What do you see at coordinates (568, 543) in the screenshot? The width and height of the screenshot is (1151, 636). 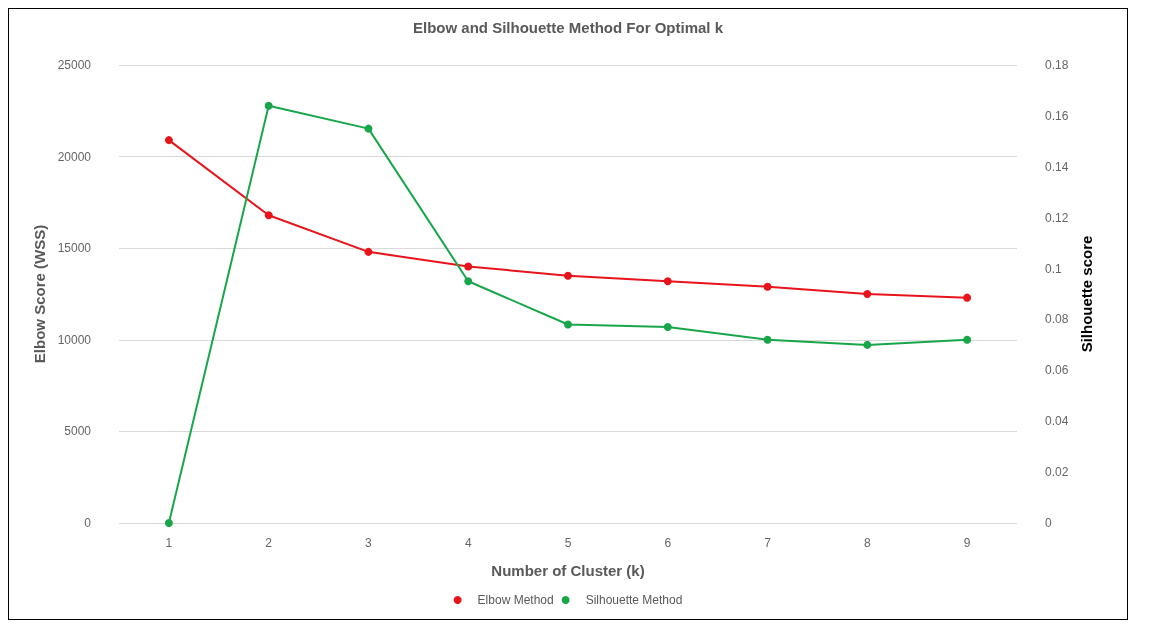 I see `x-tick-label: 5` at bounding box center [568, 543].